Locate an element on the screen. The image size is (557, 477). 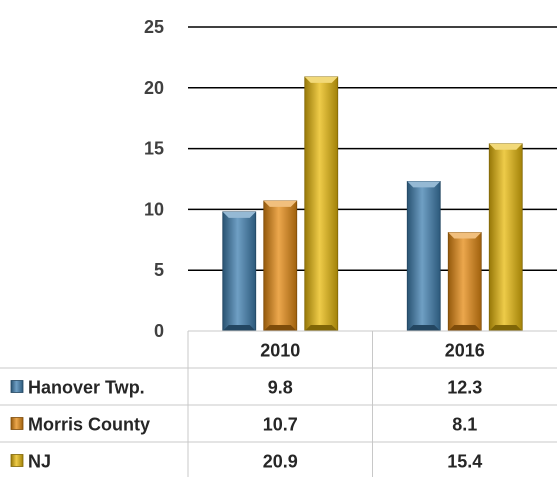
y-axis-tick-labels: 0 5 10 15 20 25 is located at coordinates (154, 179).